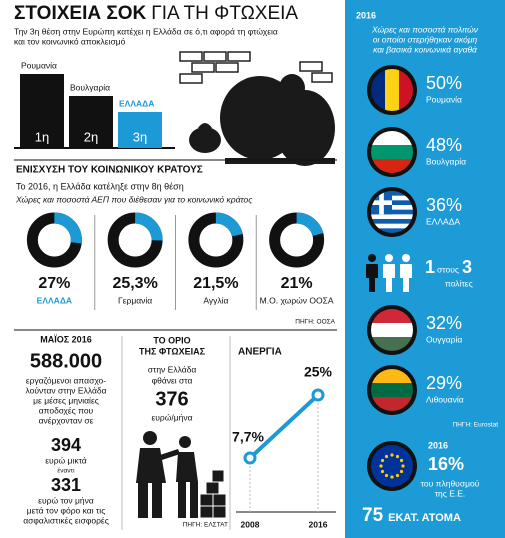 This screenshot has width=505, height=538. I want to click on value-label: 25,3%, so click(134, 283).